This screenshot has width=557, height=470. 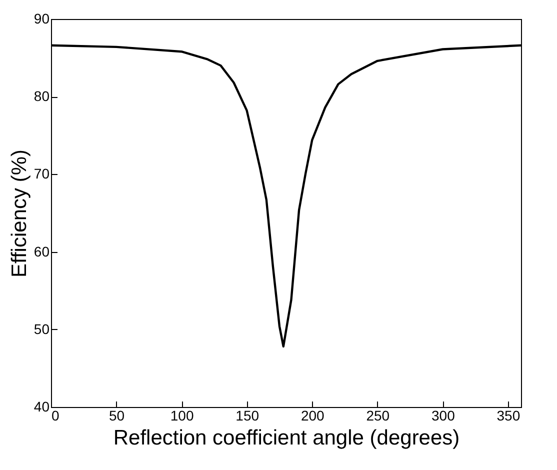 What do you see at coordinates (508, 416) in the screenshot?
I see `x-tick-label: 350` at bounding box center [508, 416].